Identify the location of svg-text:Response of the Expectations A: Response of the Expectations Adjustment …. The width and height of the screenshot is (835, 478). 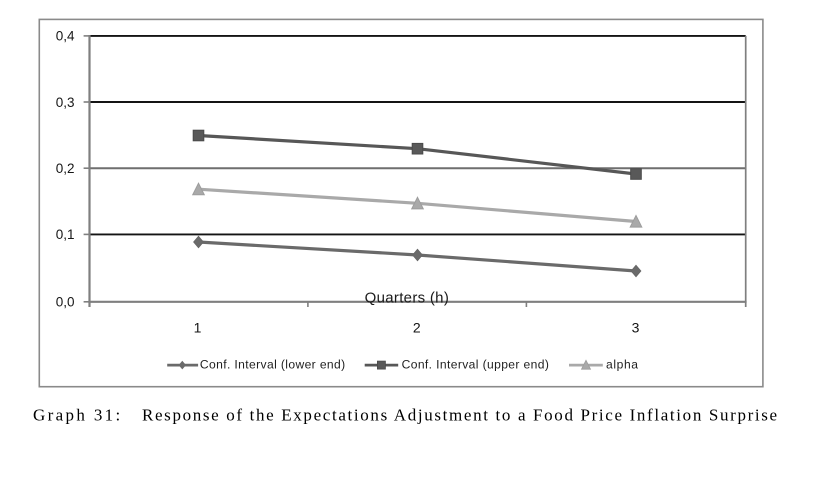
(460, 415).